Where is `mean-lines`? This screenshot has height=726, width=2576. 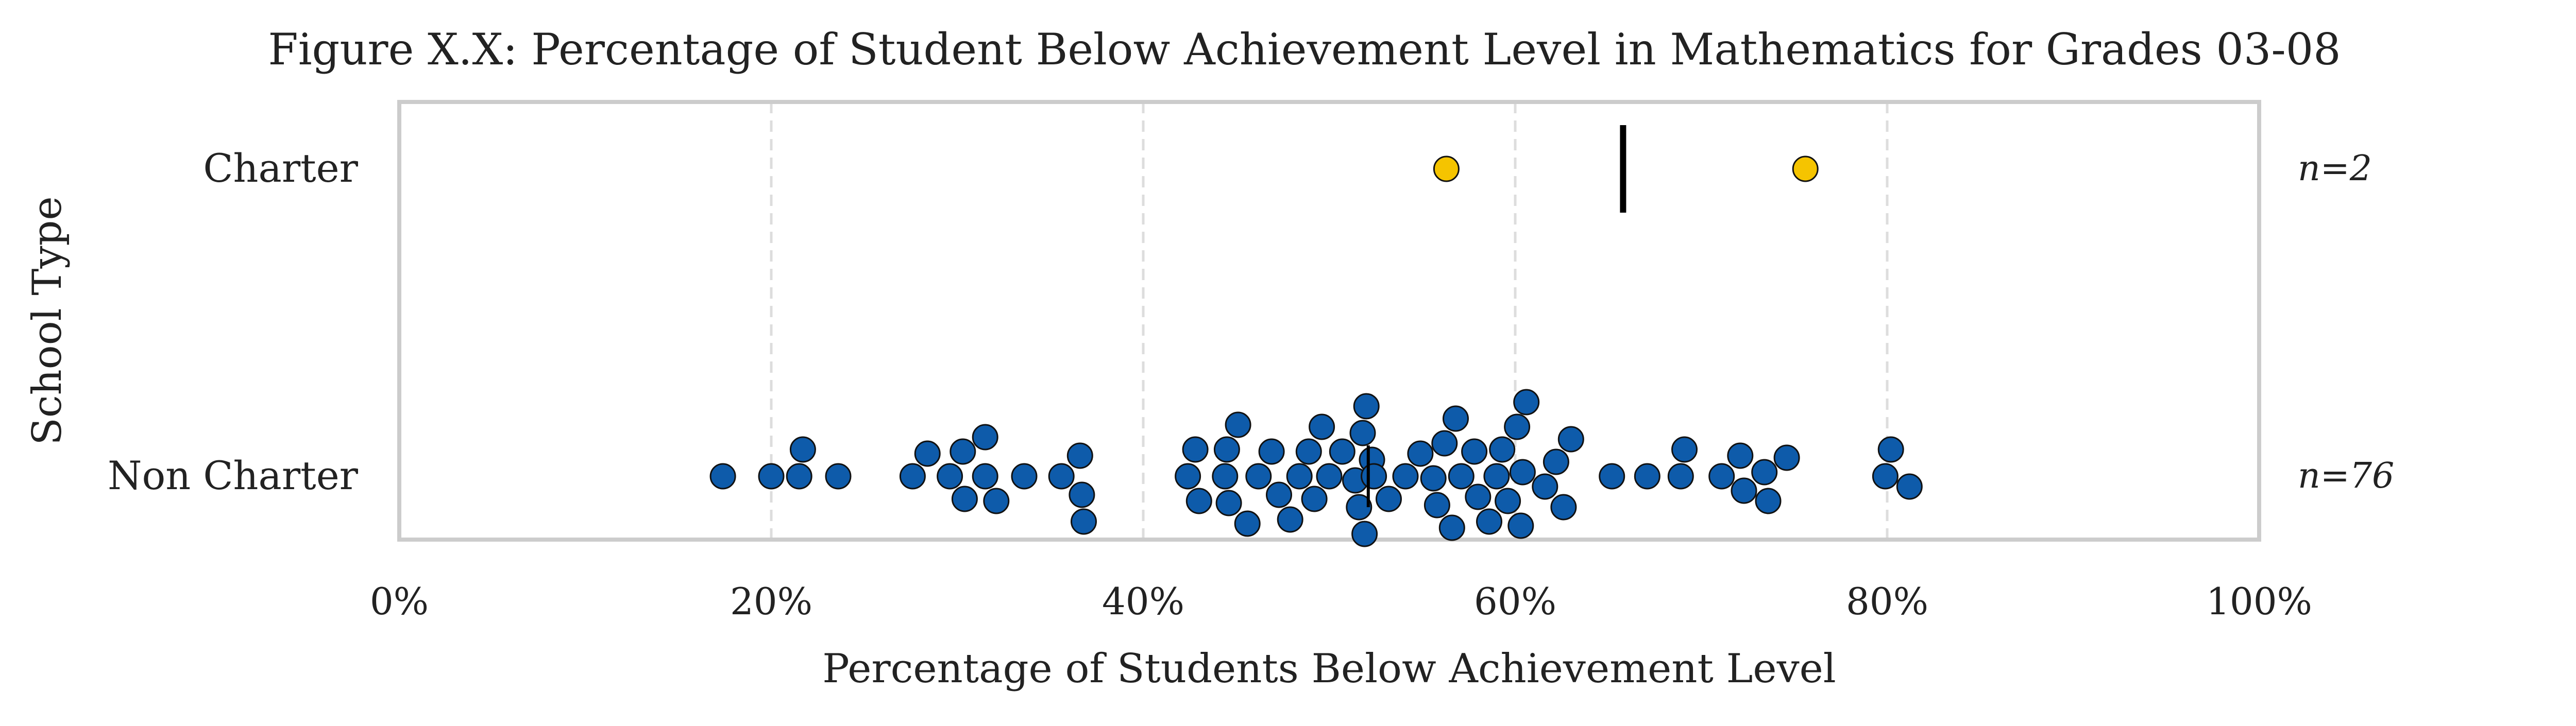 mean-lines is located at coordinates (1496, 316).